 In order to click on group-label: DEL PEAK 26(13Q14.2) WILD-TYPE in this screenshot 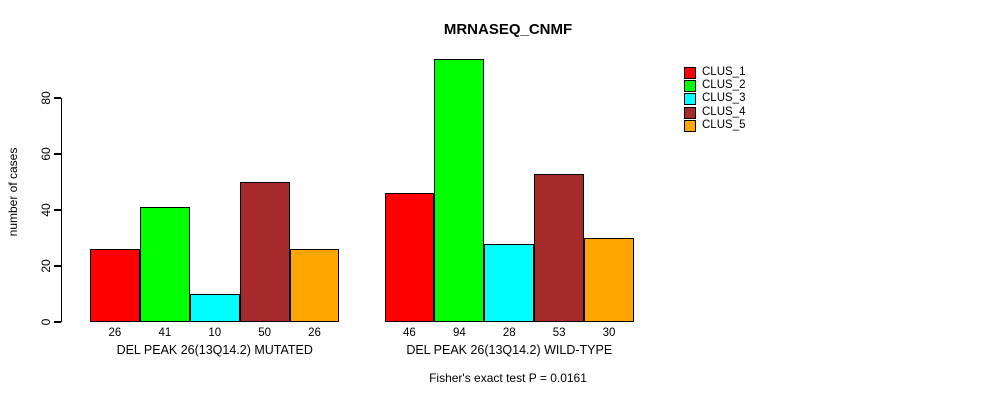, I will do `click(509, 350)`.